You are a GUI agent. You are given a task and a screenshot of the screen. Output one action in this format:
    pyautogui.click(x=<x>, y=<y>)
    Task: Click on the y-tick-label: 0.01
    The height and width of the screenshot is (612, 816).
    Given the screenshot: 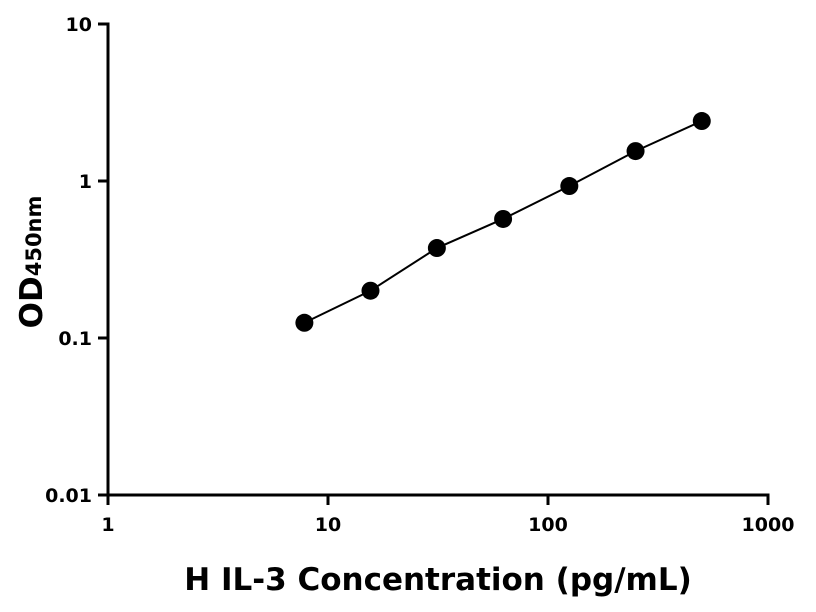 What is the action you would take?
    pyautogui.click(x=68, y=496)
    